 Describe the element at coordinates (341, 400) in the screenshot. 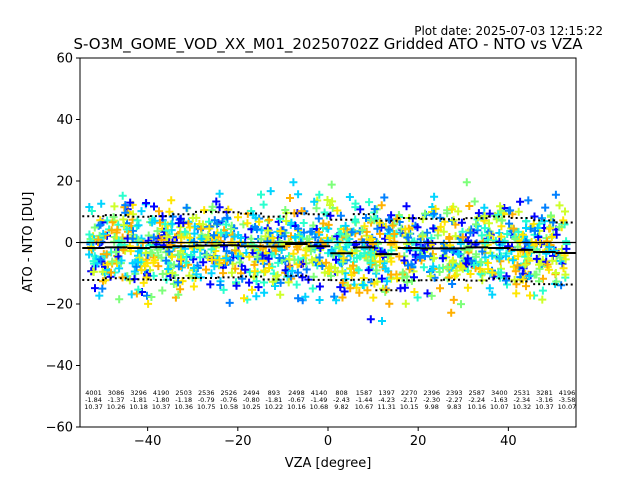

I see `bin-mean-label: -2.43` at that location.